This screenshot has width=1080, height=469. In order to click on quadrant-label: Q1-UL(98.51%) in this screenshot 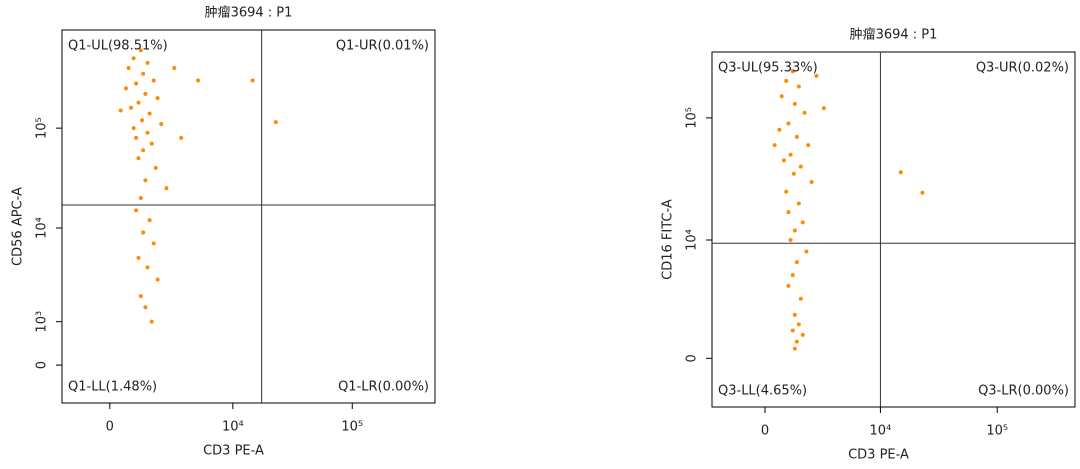, I will do `click(118, 46)`.